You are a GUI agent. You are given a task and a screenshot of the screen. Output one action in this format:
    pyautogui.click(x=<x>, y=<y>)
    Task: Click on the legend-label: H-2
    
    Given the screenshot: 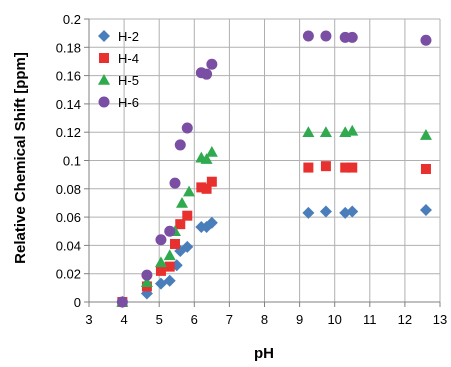 What is the action you would take?
    pyautogui.click(x=128, y=36)
    